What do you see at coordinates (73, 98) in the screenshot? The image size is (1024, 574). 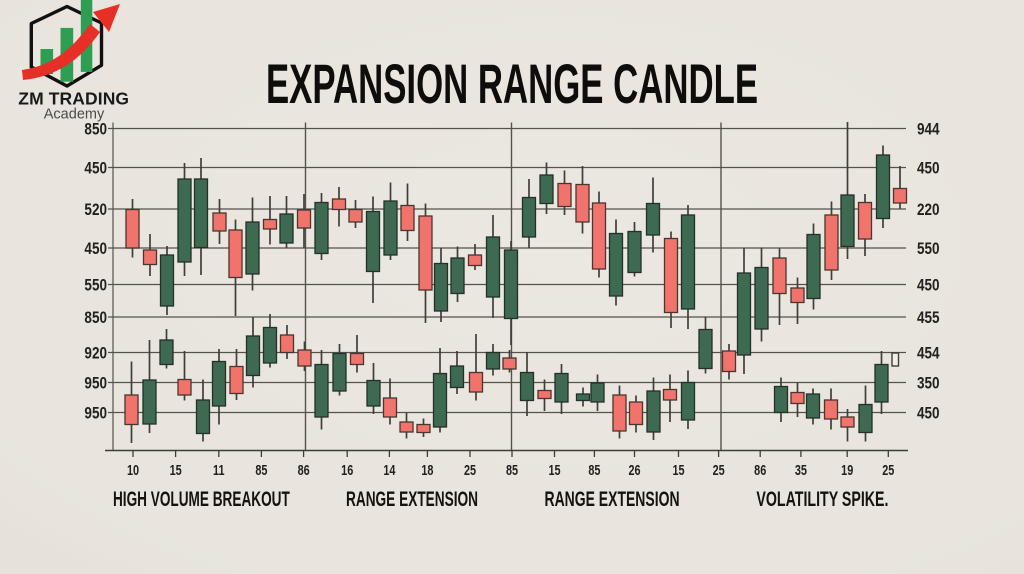 I see `svg-text: ZM TRADING` at bounding box center [73, 98].